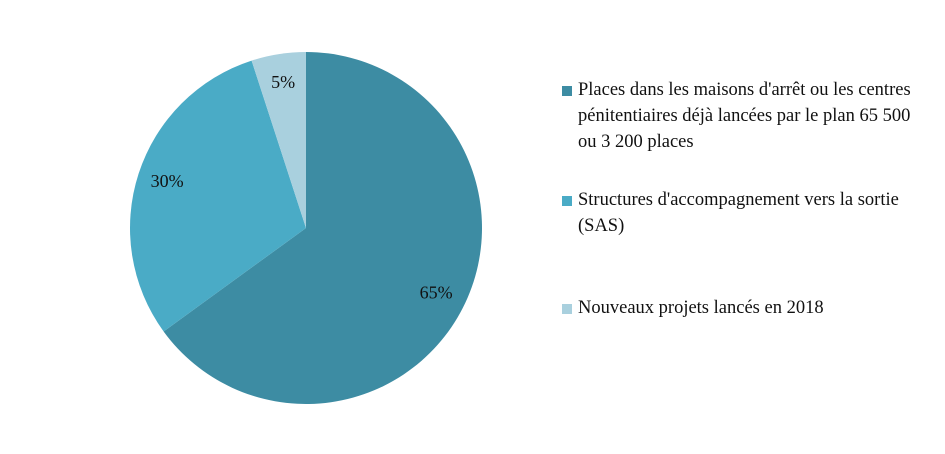 This screenshot has width=945, height=454. What do you see at coordinates (436, 292) in the screenshot?
I see `data-label: 65%` at bounding box center [436, 292].